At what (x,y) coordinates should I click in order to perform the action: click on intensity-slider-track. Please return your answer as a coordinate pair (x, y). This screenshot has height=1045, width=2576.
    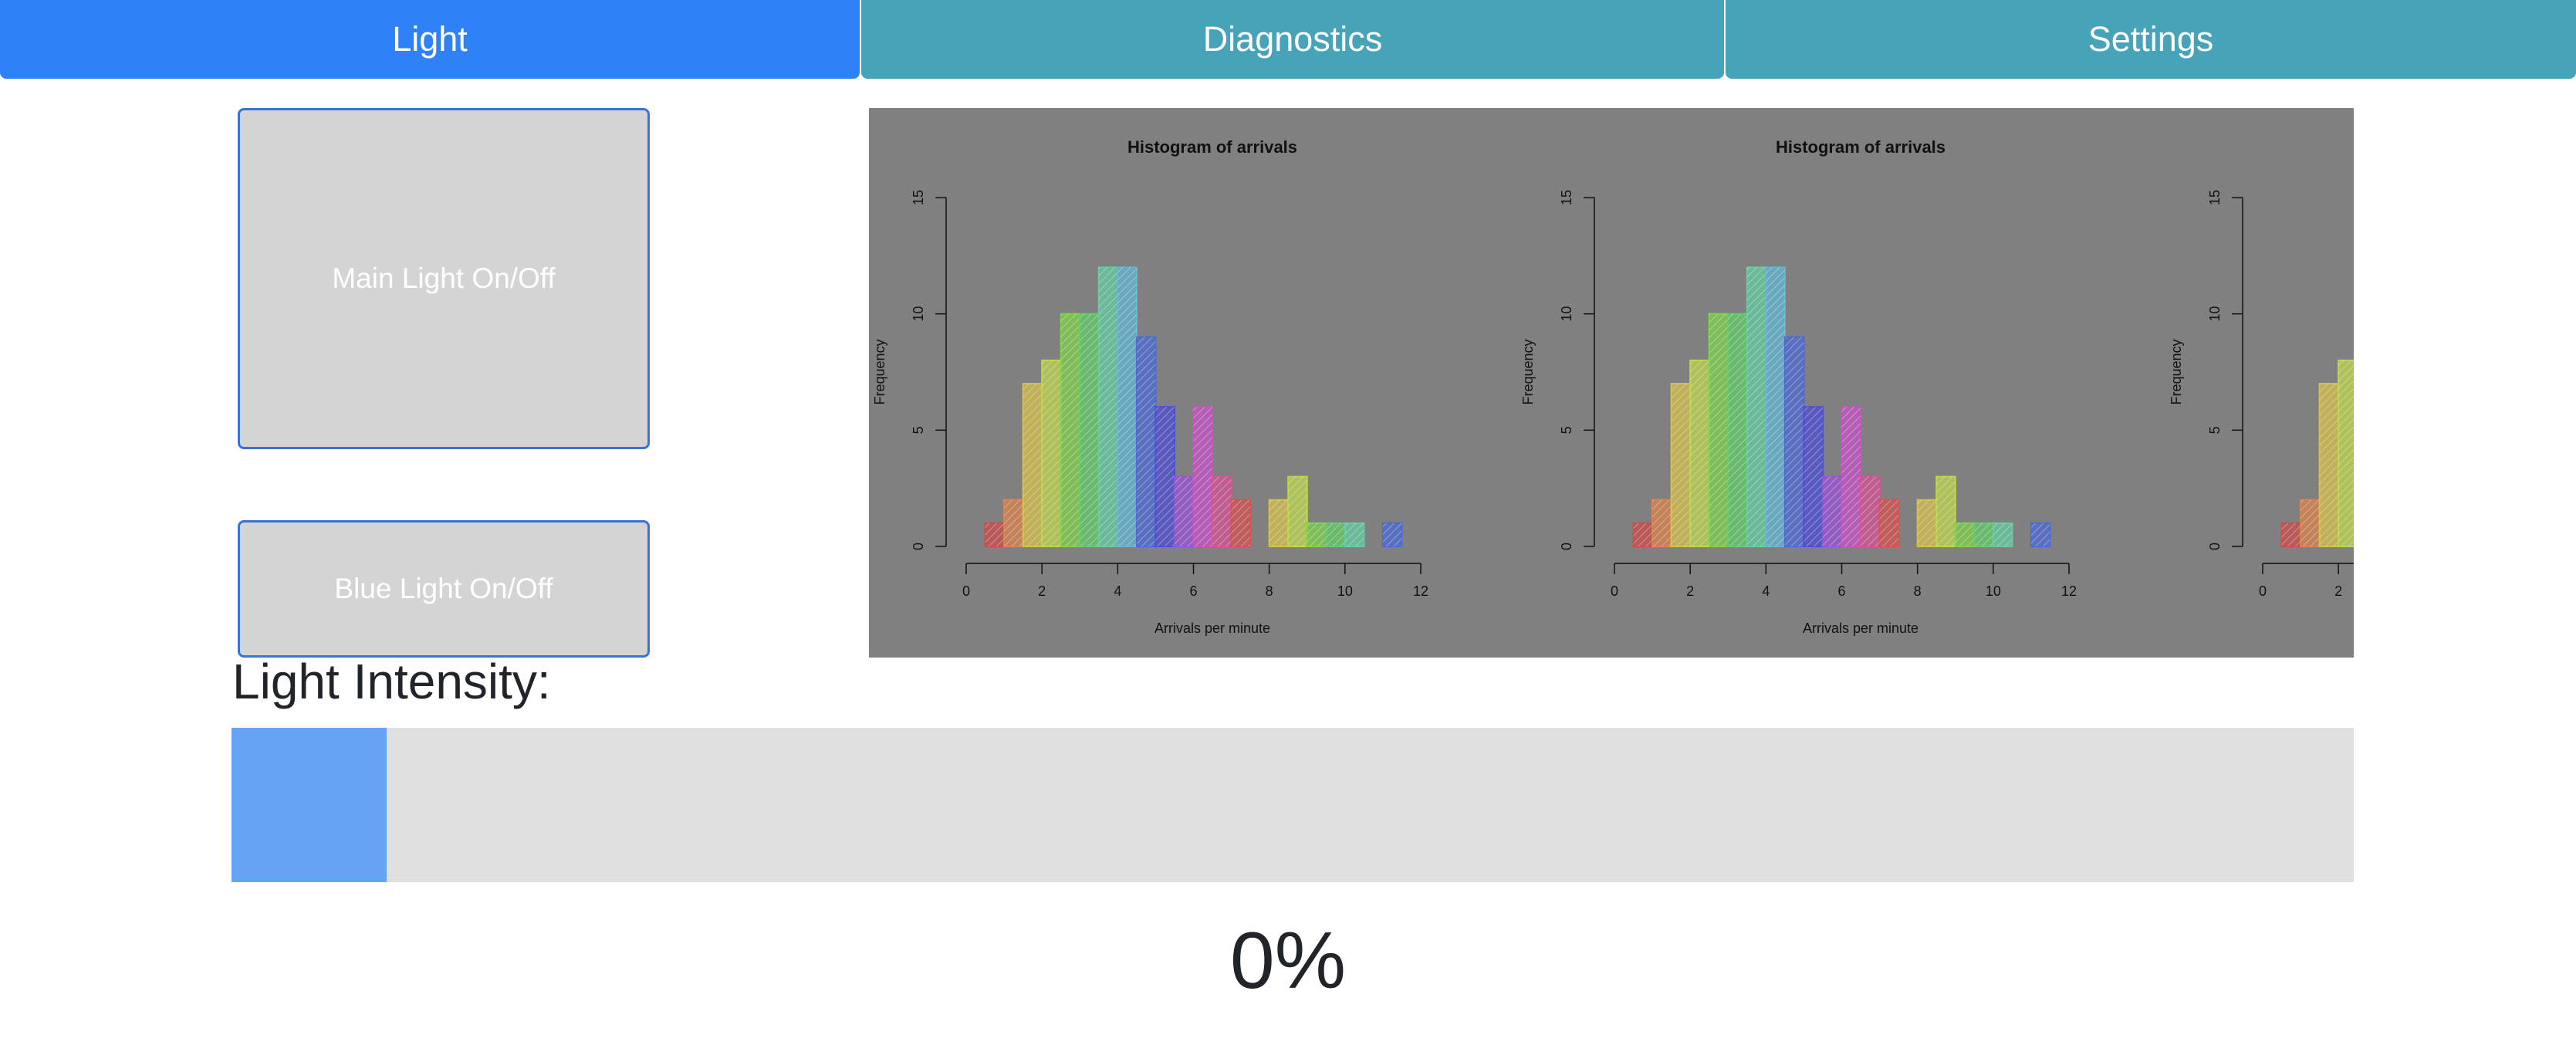
    Looking at the image, I should click on (1293, 805).